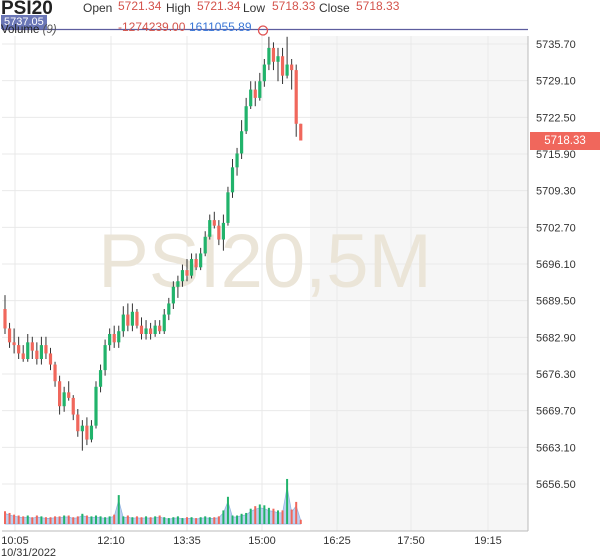  Describe the element at coordinates (556, 118) in the screenshot. I see `y-tick-label: 5722.50` at that location.